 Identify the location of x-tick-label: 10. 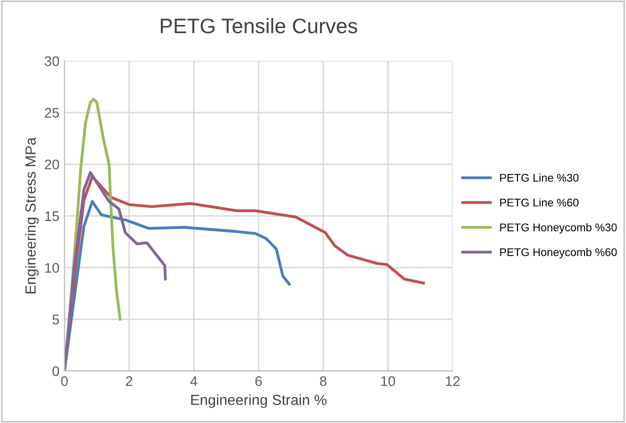
(388, 381).